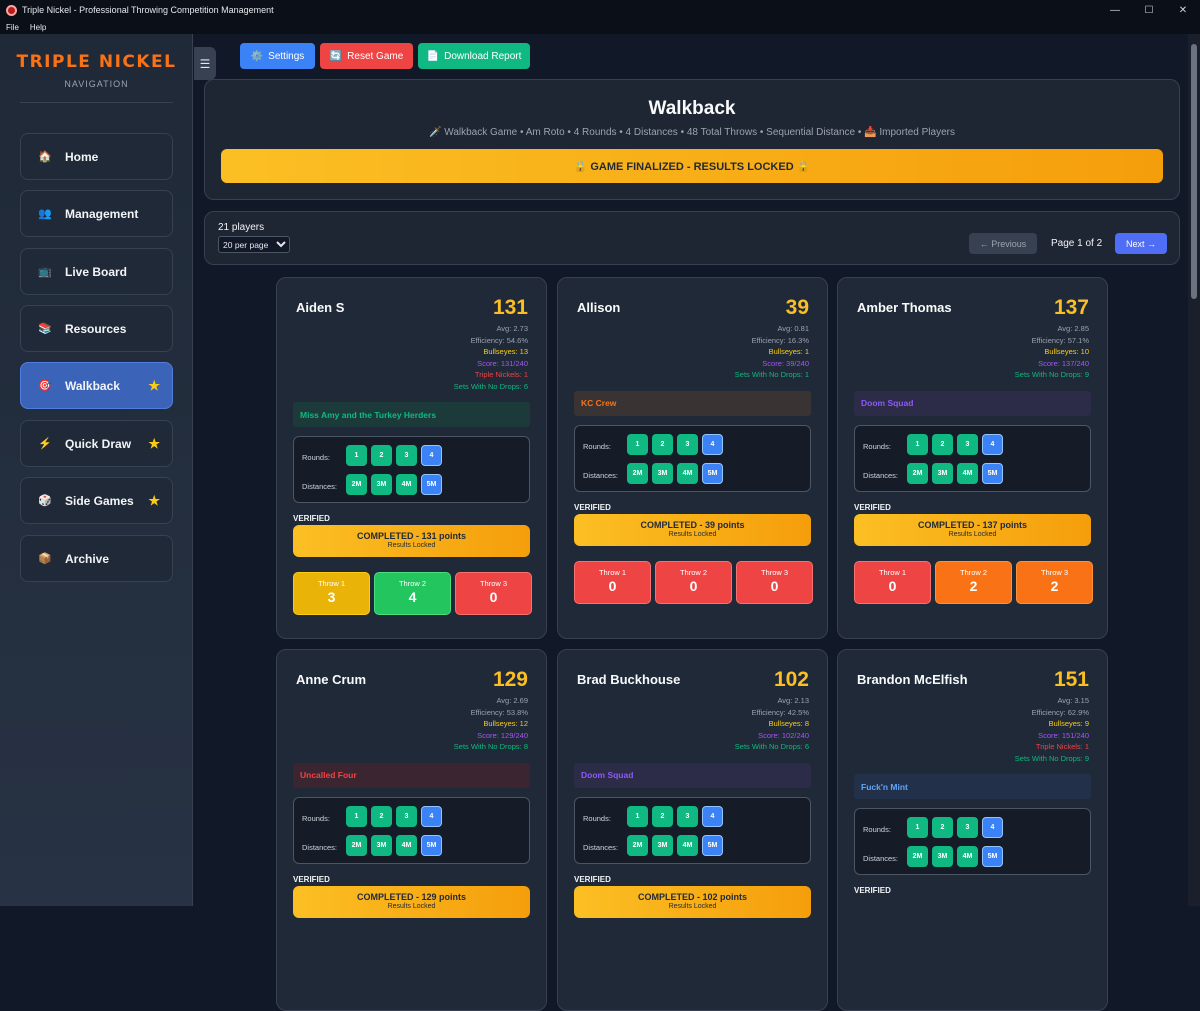 The image size is (1200, 1011). I want to click on star-icon: ★, so click(154, 443).